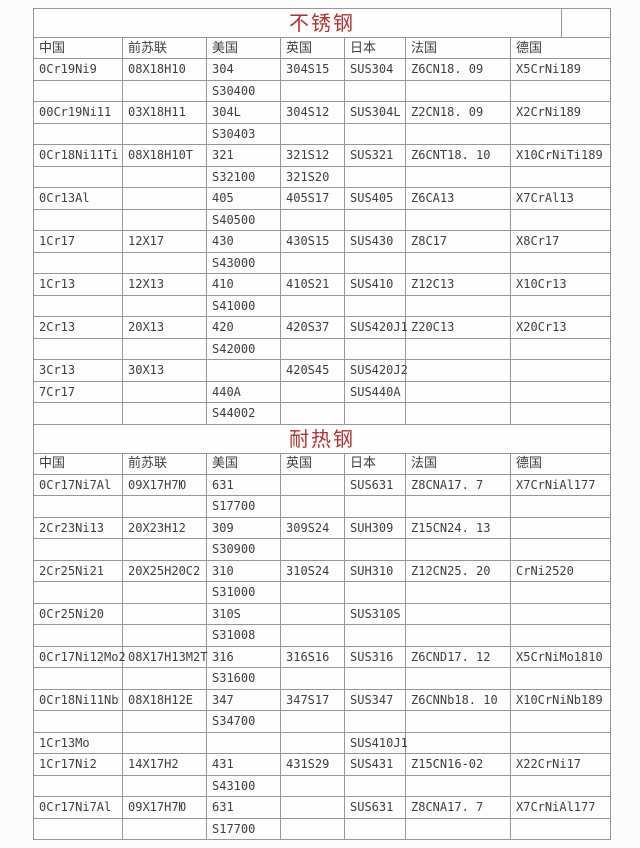 The image size is (640, 848). Describe the element at coordinates (243, 463) in the screenshot. I see `column-header-usa: 美国` at that location.